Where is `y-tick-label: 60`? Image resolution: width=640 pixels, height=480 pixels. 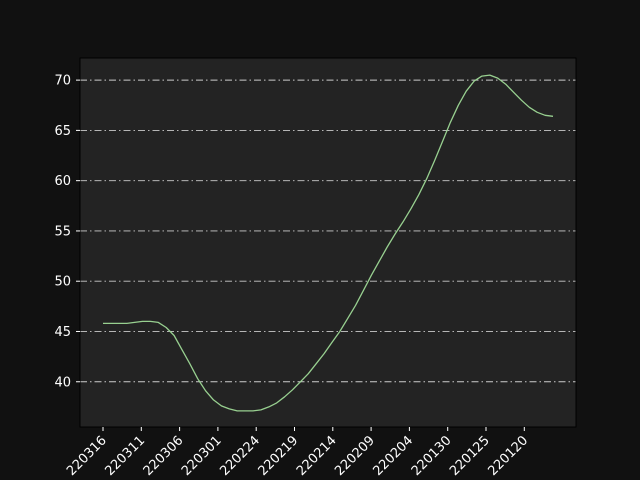
y-tick-label: 60 is located at coordinates (62, 181).